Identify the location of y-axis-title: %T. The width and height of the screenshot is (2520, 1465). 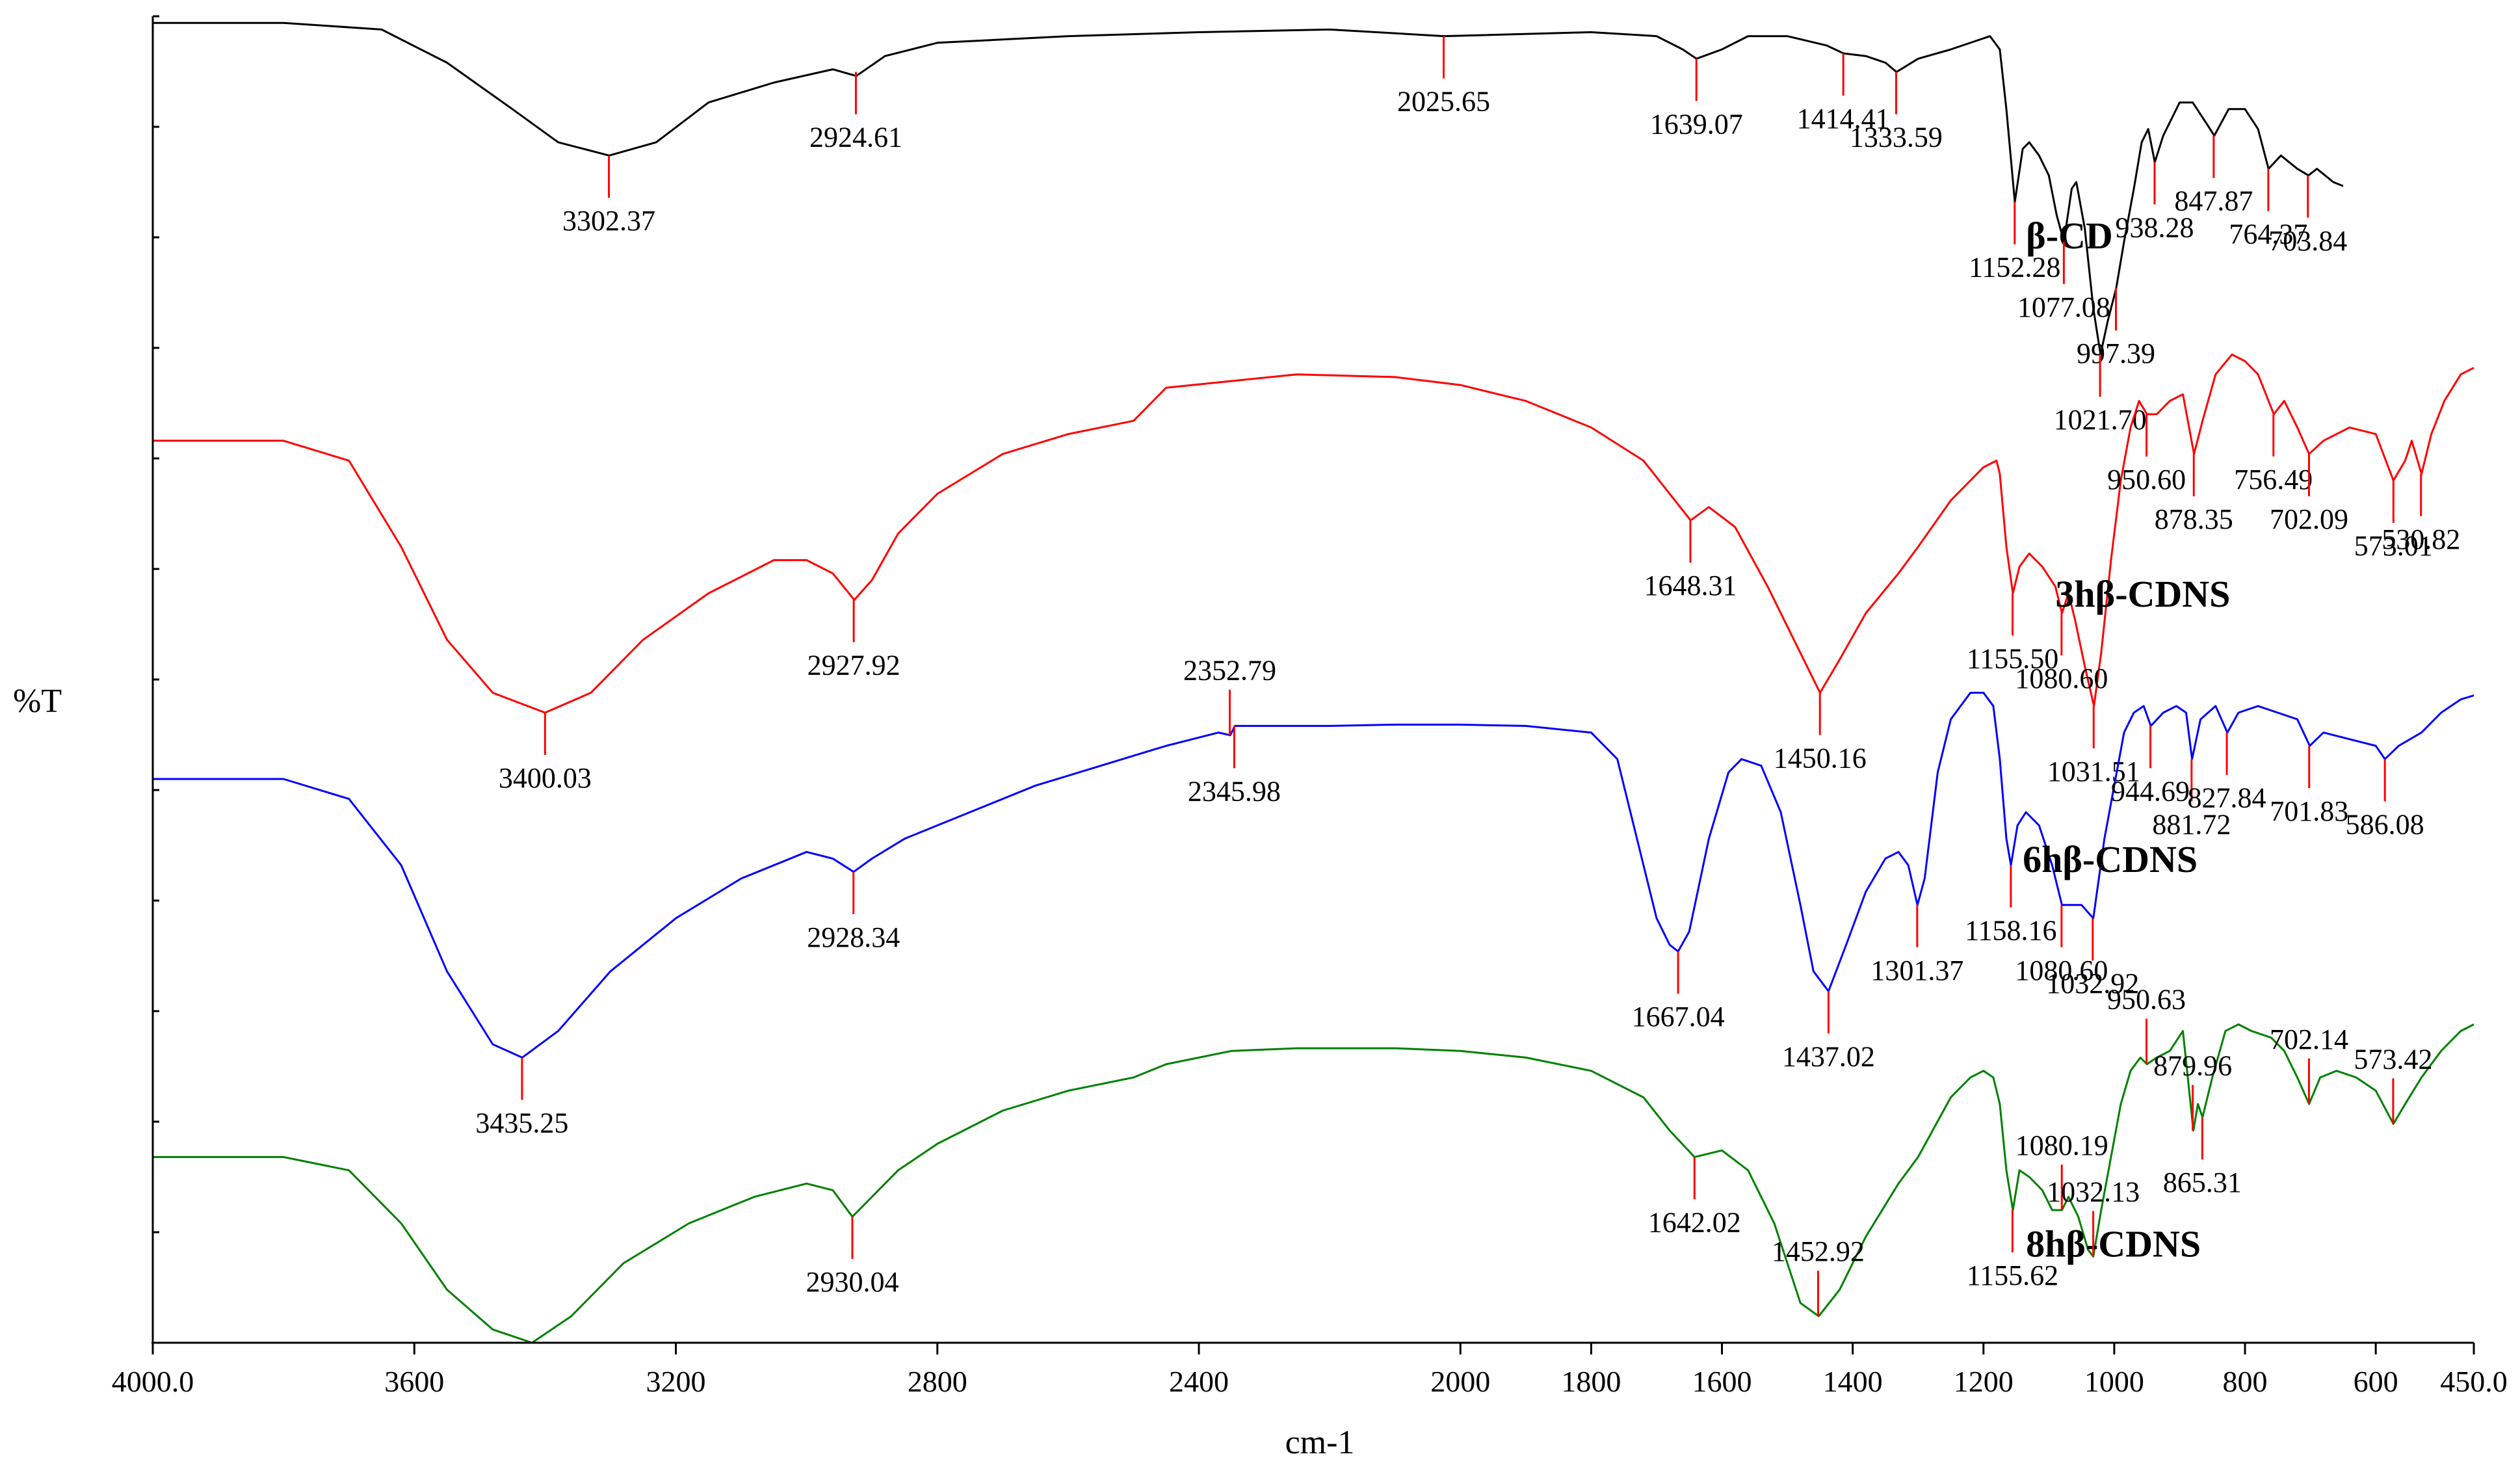
(37, 702).